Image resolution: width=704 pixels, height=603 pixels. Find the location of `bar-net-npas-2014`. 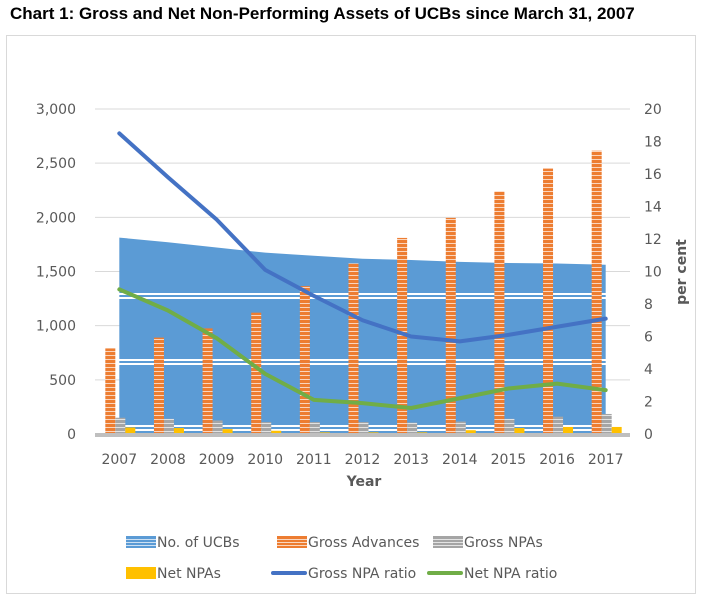

bar-net-npas-2014 is located at coordinates (470, 432).